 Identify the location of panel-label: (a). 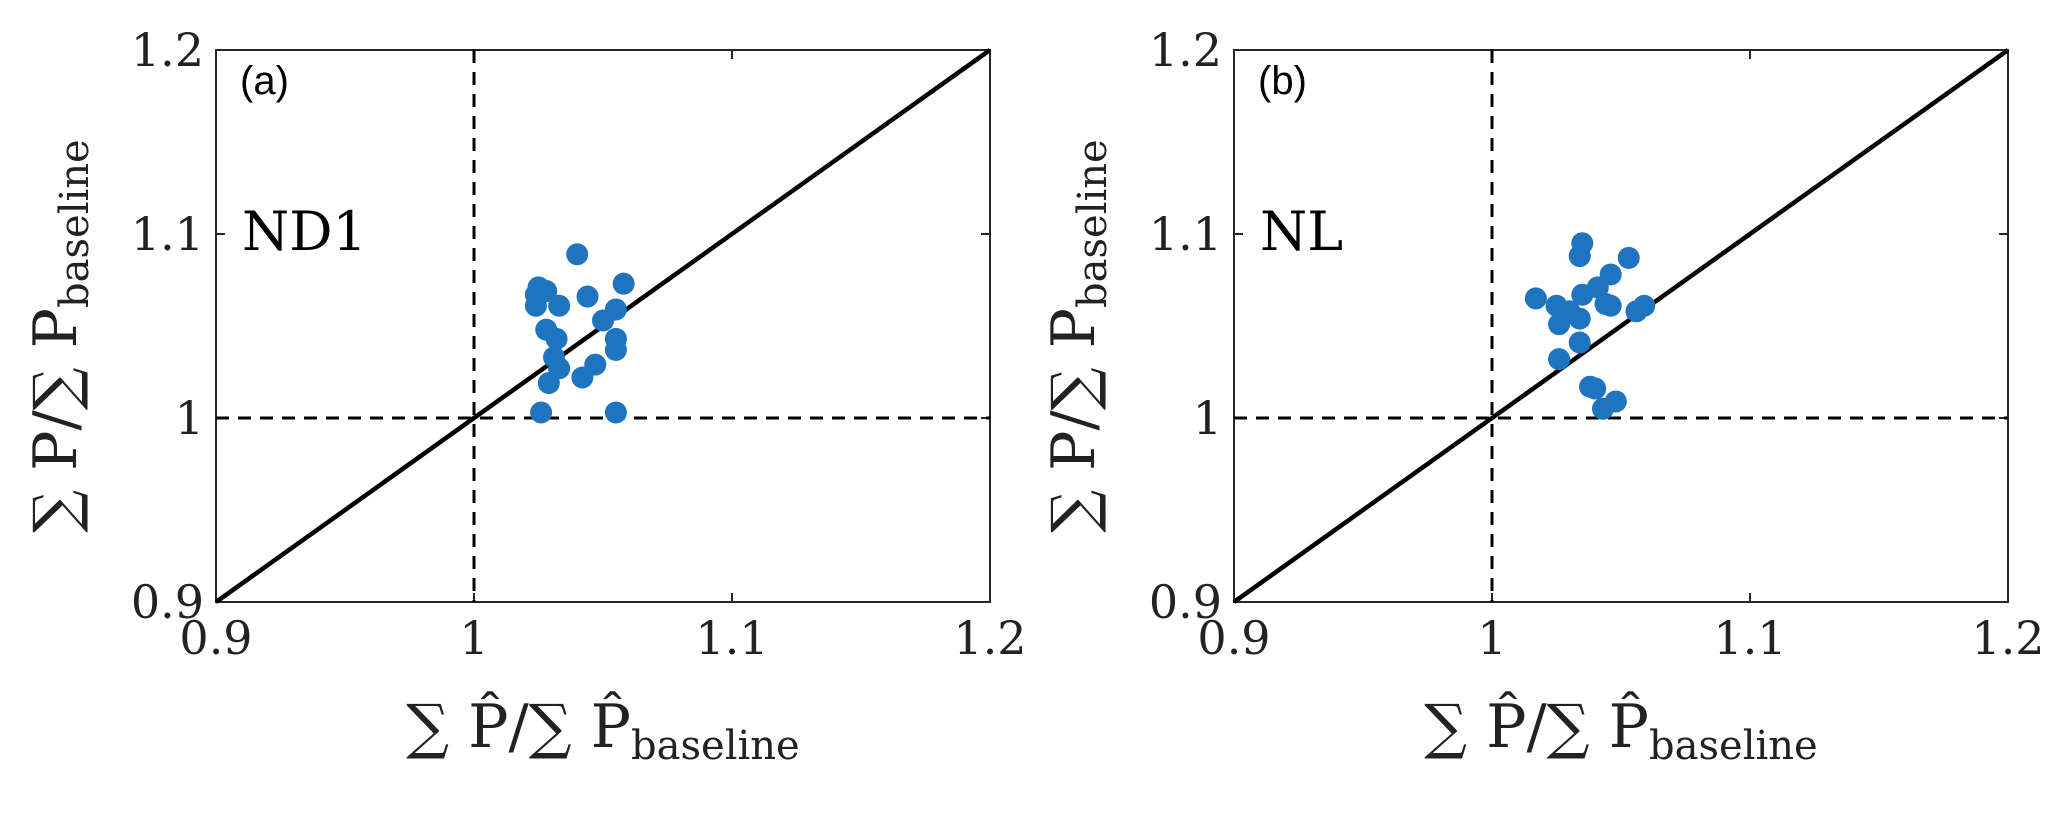
(264, 81).